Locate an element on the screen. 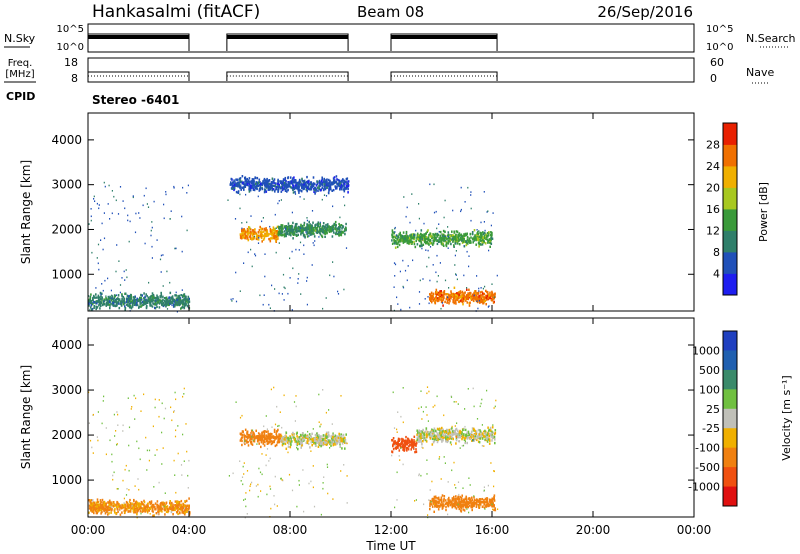 Image resolution: width=800 pixels, height=554 pixels. colorbar-segment is located at coordinates (730, 284).